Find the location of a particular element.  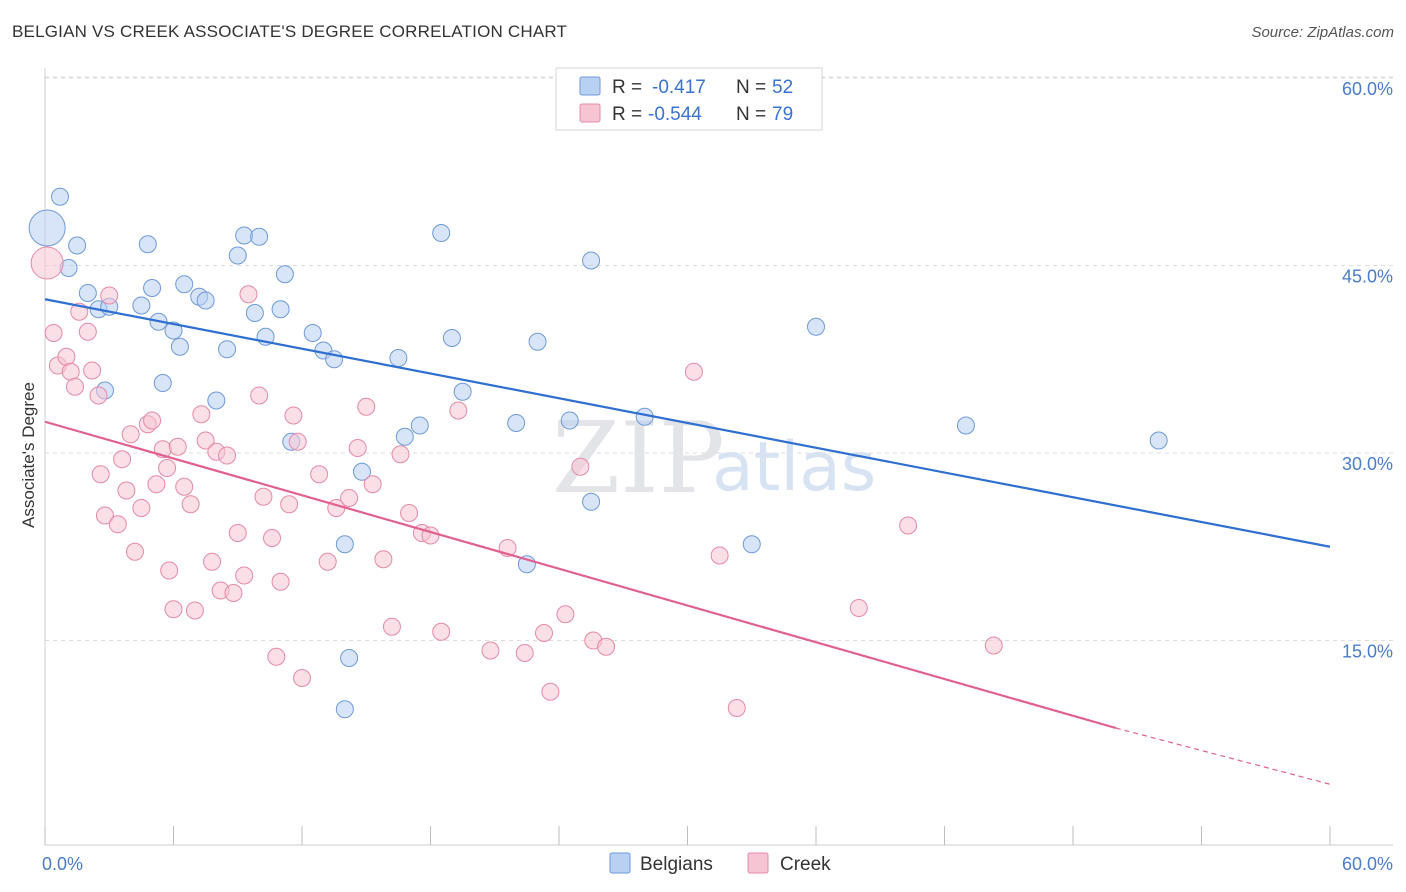

y-tick-label: 15.0% is located at coordinates (1367, 652).